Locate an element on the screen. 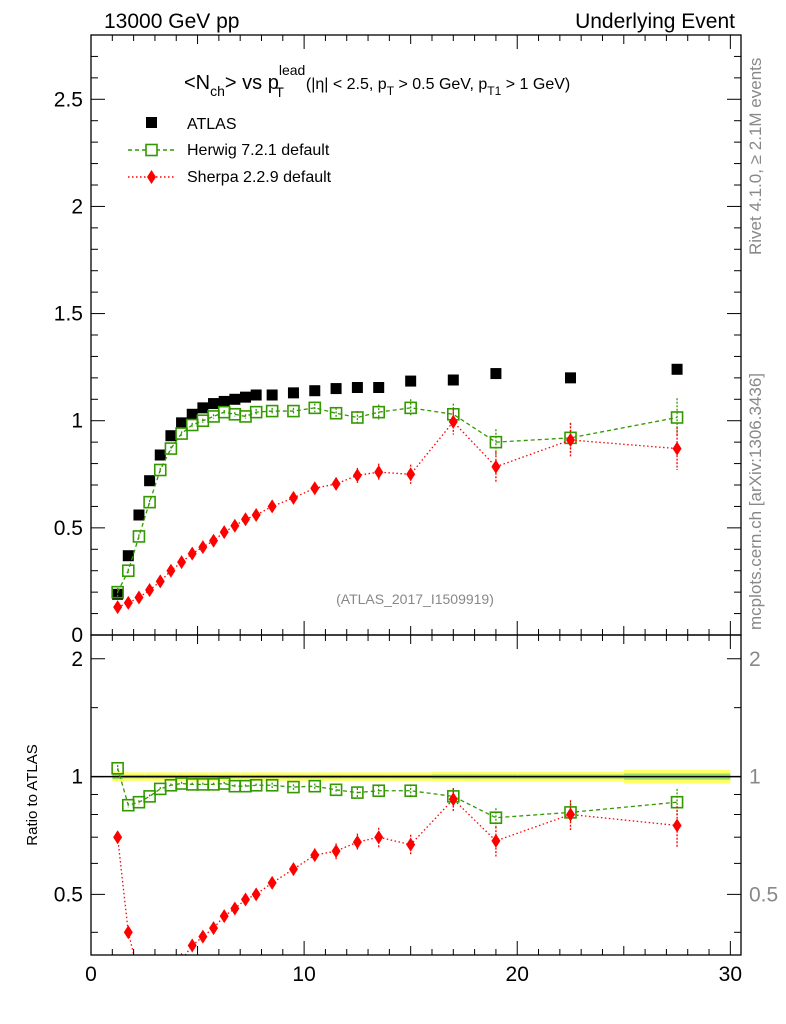  legend-label-sherpa: Sherpa 2.2.9 default is located at coordinates (259, 177).